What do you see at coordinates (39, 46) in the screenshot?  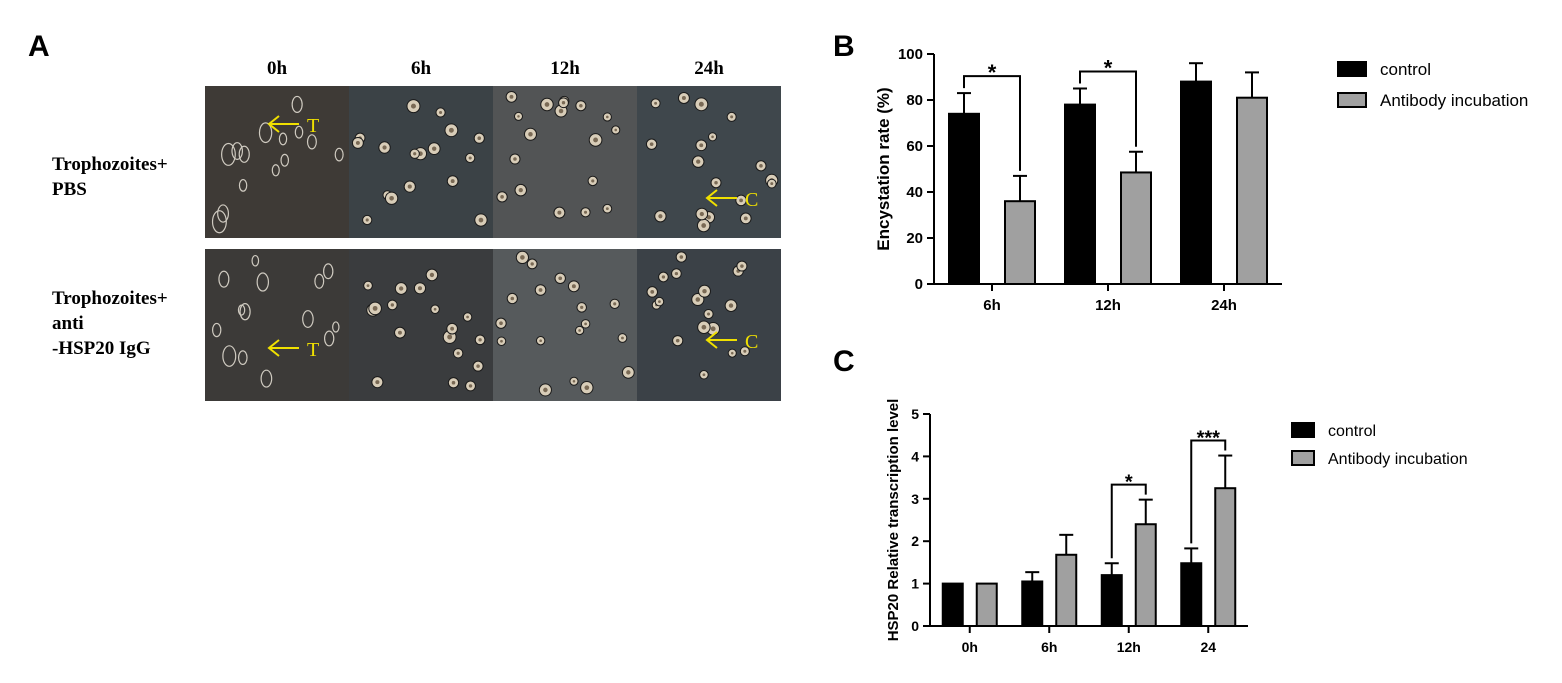 I see `panel-letter-a: A` at bounding box center [39, 46].